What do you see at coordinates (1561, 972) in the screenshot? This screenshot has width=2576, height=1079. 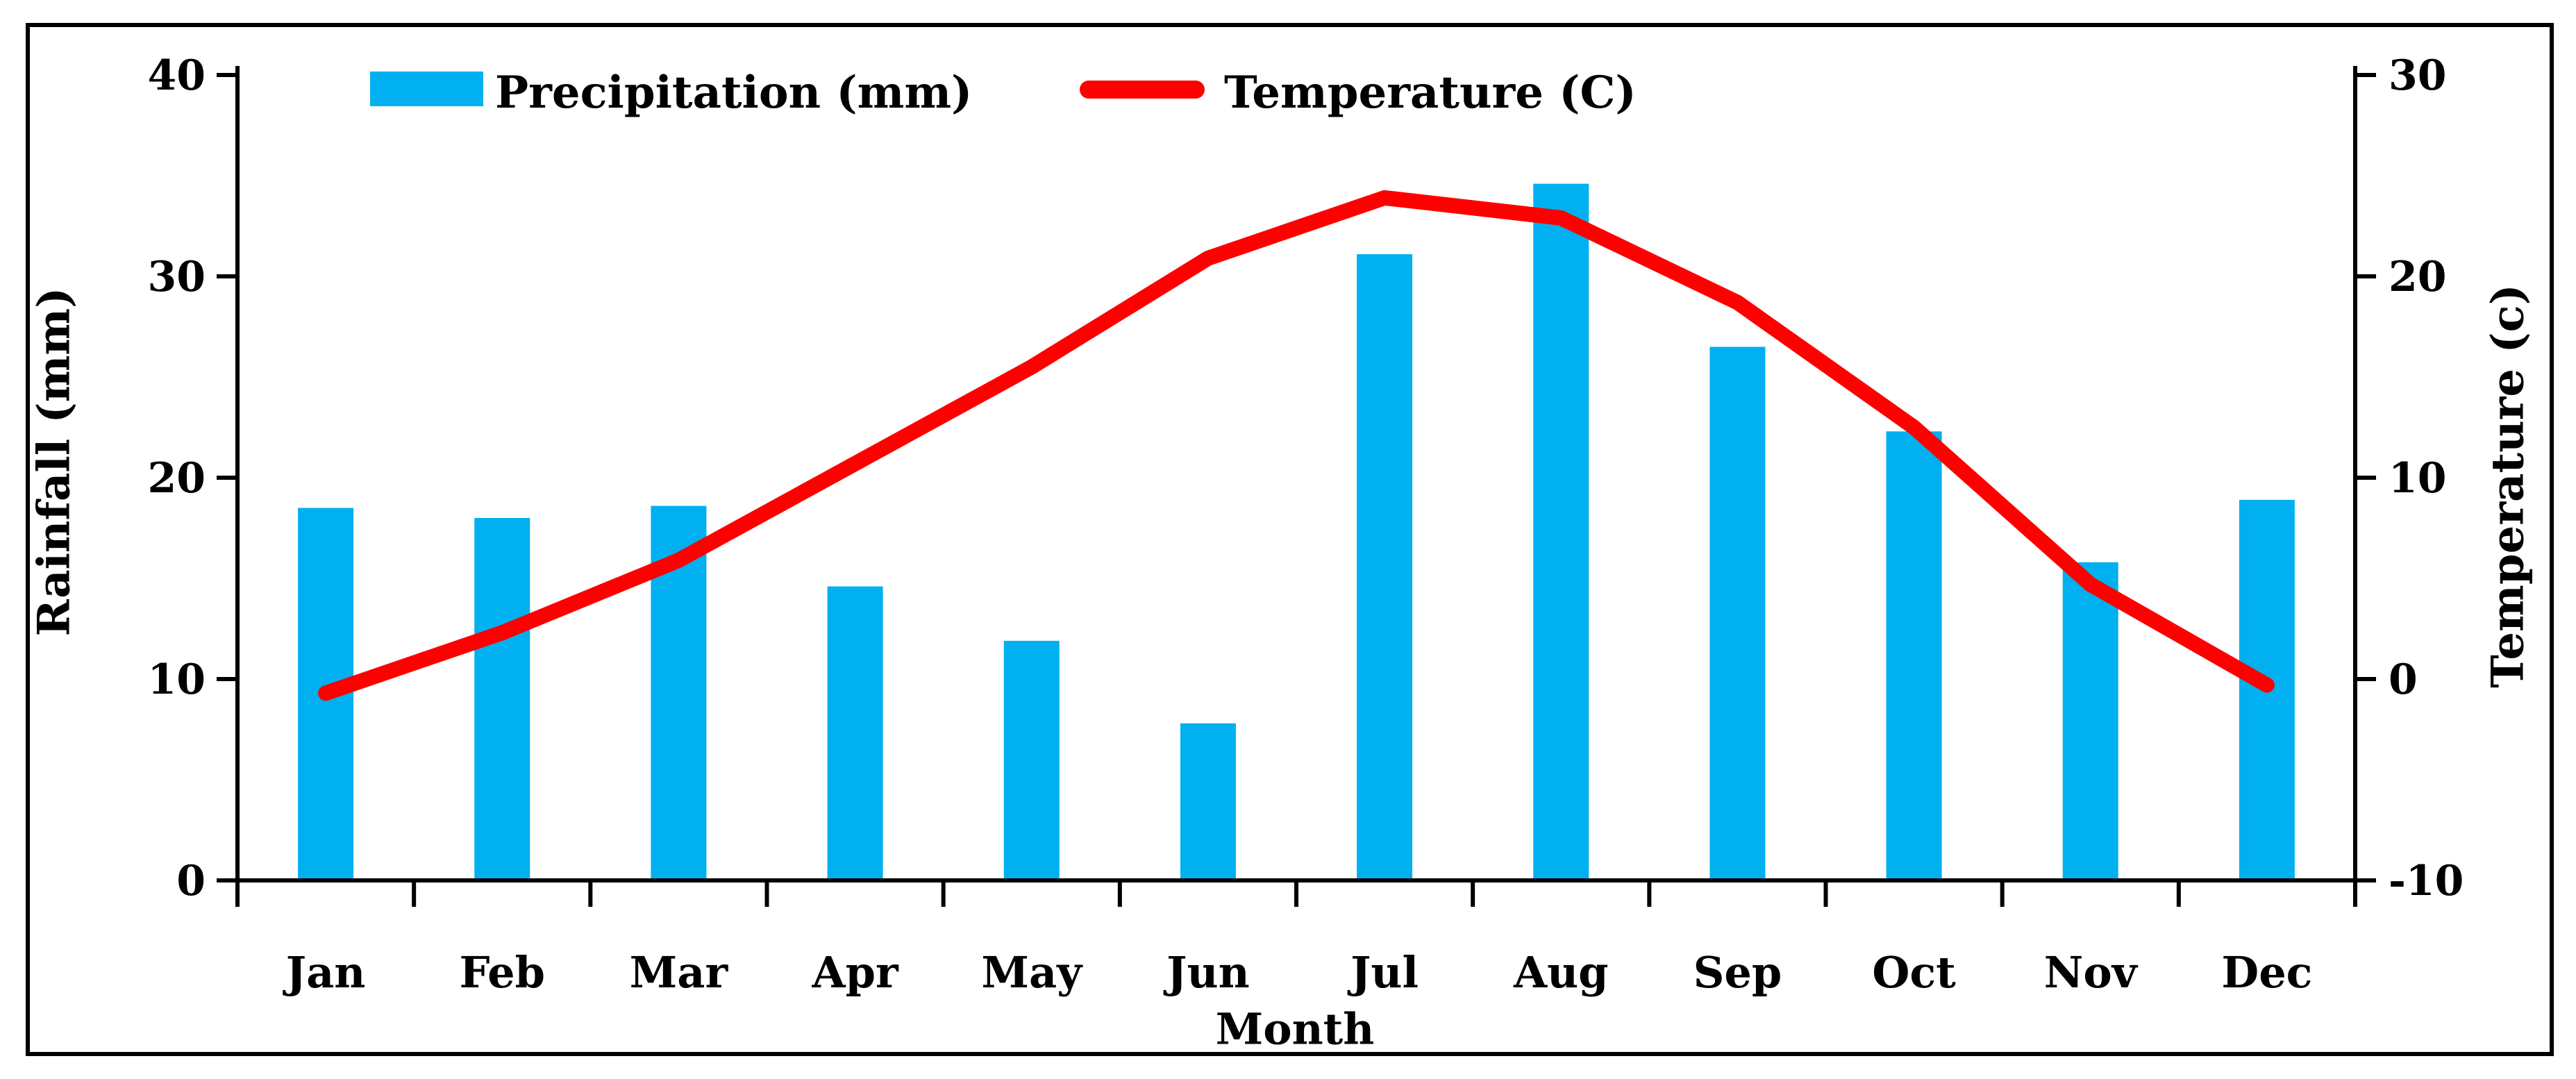 I see `x-axis-label-Aug: Aug` at bounding box center [1561, 972].